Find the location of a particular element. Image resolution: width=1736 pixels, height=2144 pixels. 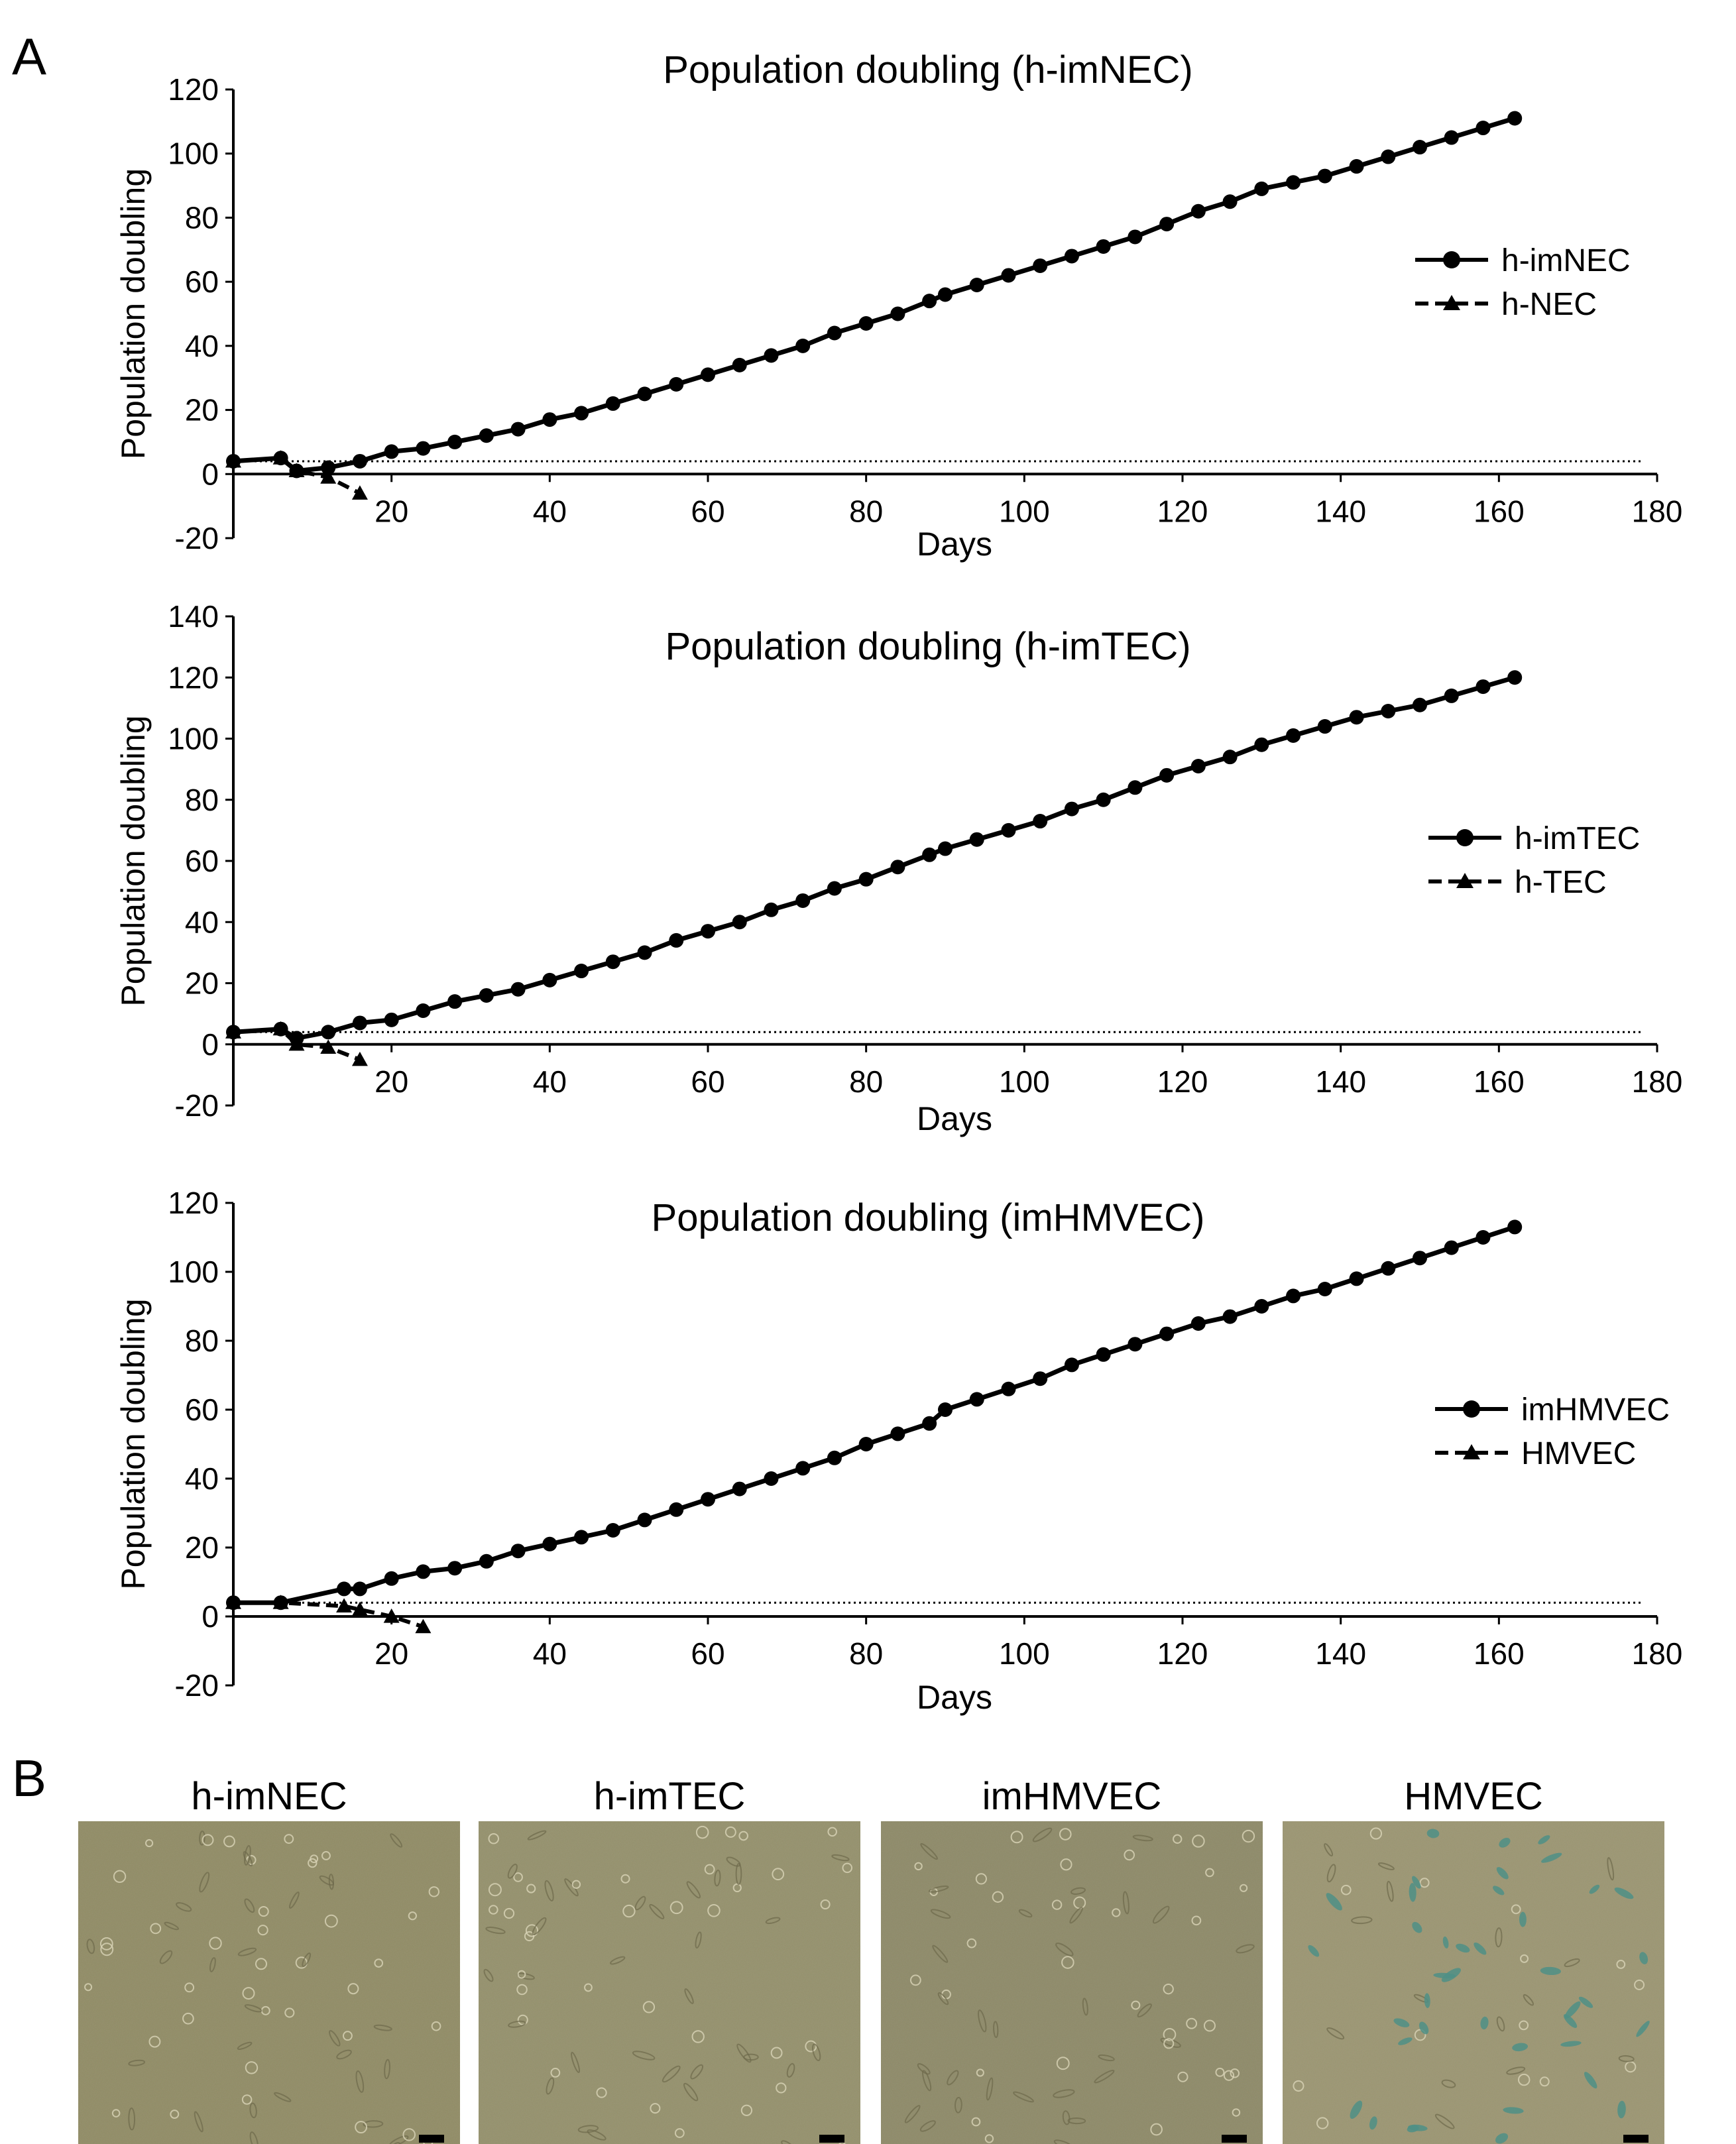

x-tick-label: 40 is located at coordinates (550, 1081).